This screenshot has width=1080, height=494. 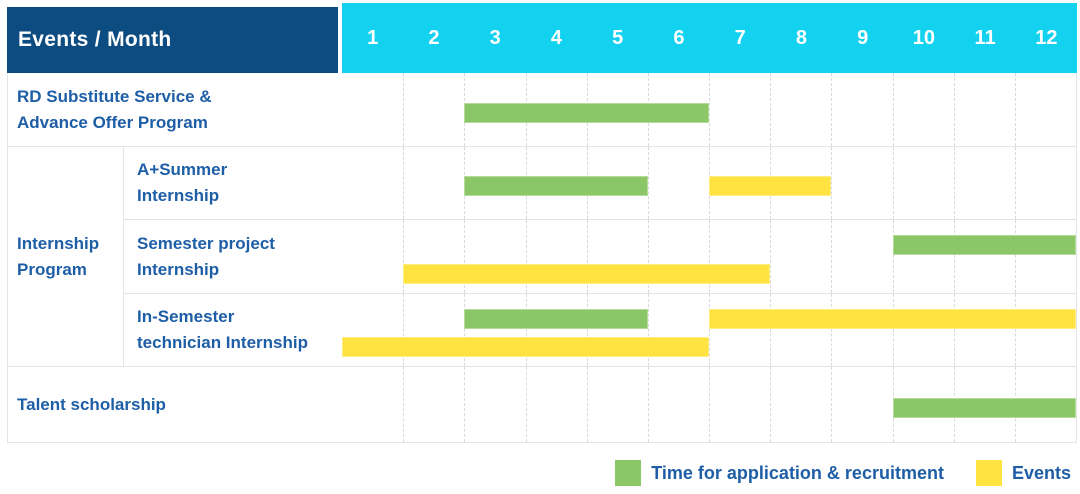 I want to click on group-label-internship-program: Internship Program, so click(x=65, y=257).